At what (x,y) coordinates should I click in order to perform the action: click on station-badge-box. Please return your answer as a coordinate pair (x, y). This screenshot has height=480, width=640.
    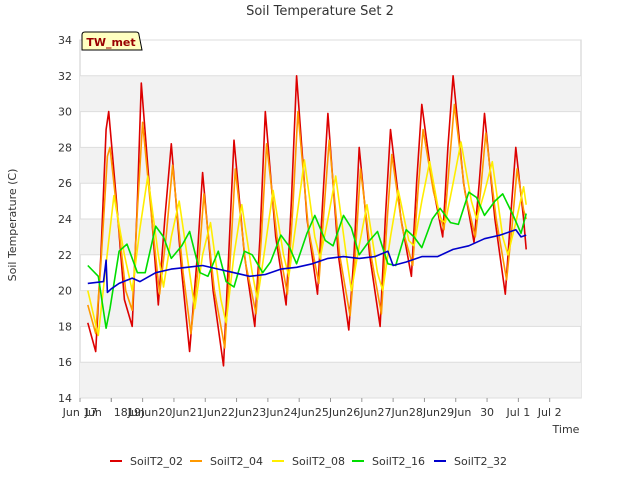
    Looking at the image, I should click on (112, 41).